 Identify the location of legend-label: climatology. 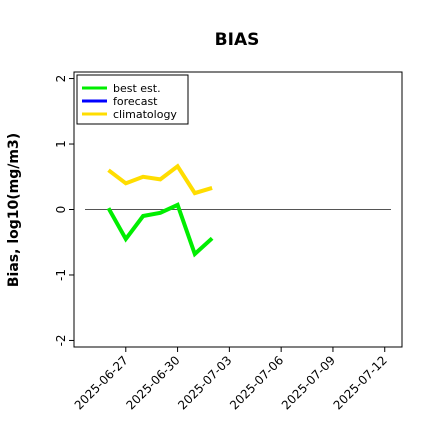
(145, 114).